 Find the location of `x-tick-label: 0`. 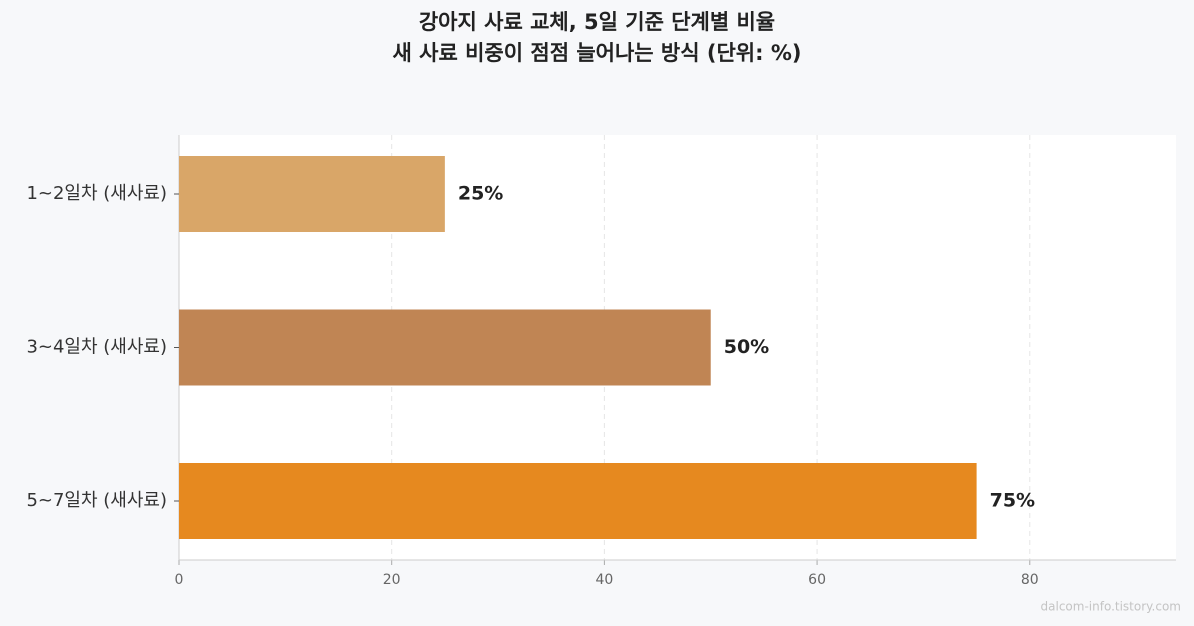

x-tick-label: 0 is located at coordinates (179, 580).